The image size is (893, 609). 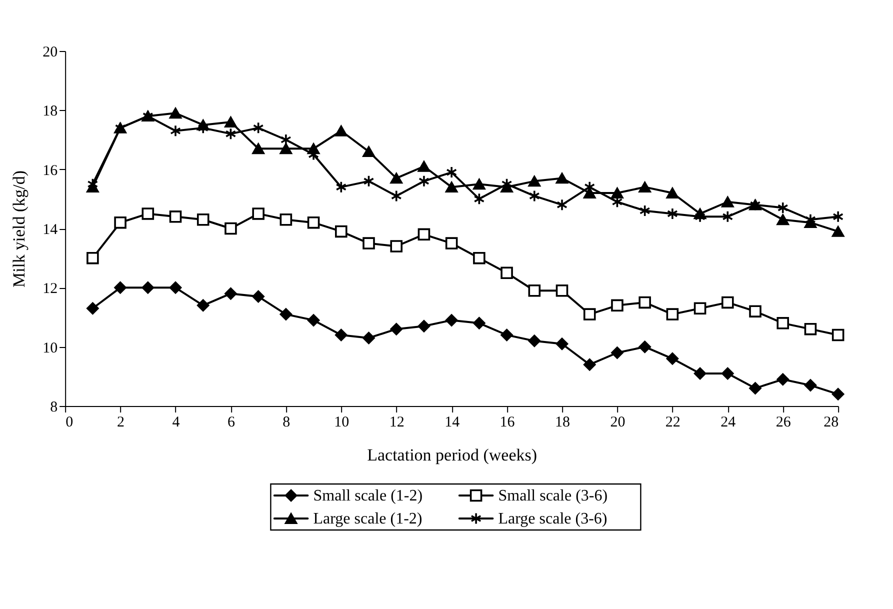 I want to click on x-tick-label: 26, so click(x=784, y=422).